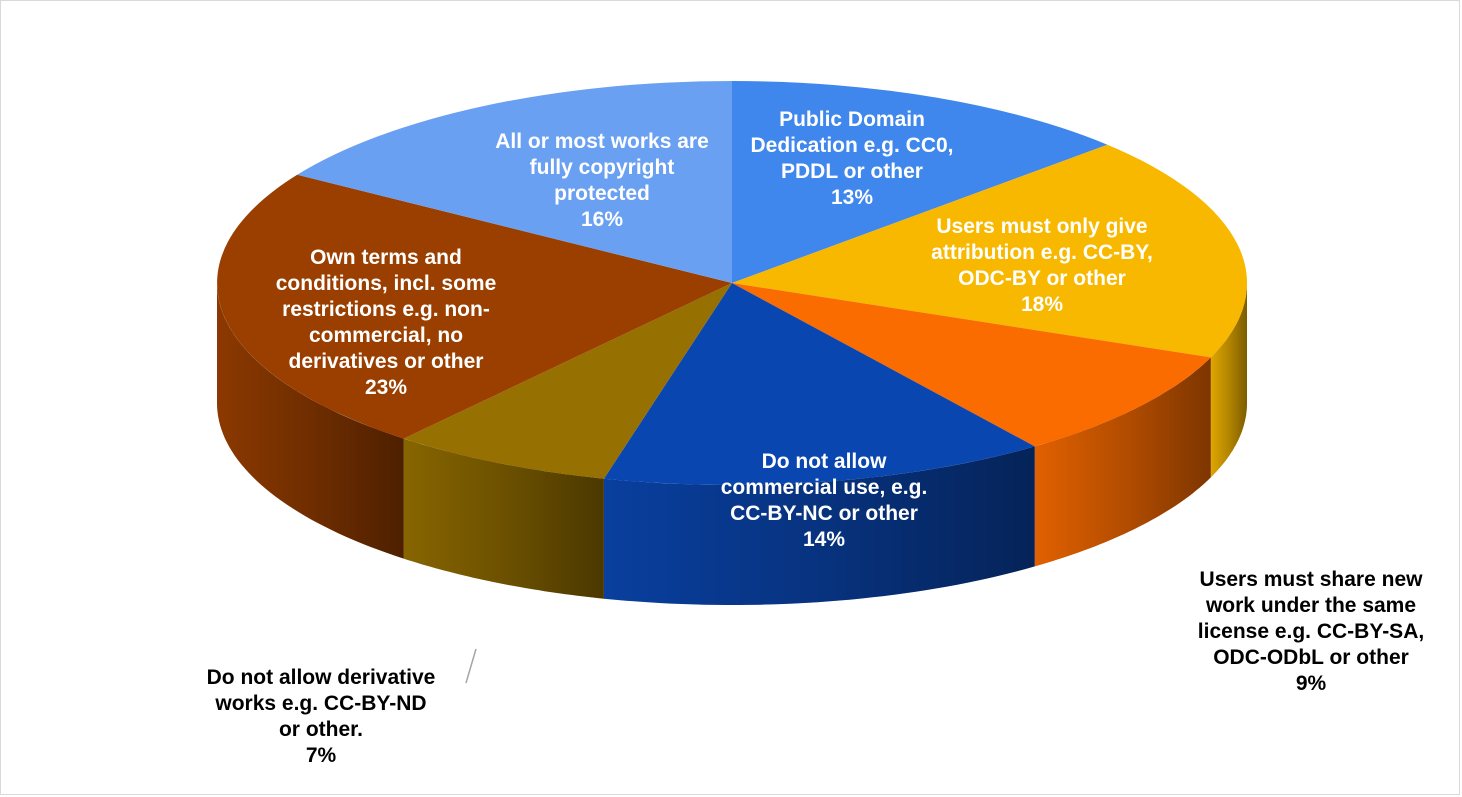 The width and height of the screenshot is (1462, 797). What do you see at coordinates (824, 461) in the screenshot?
I see `data-label-text: Do not allow` at bounding box center [824, 461].